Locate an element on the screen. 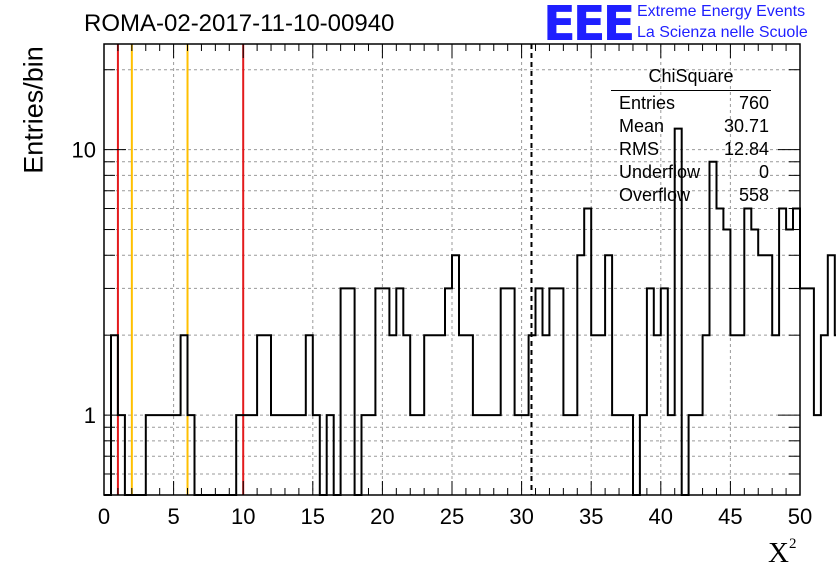 Image resolution: width=836 pixels, height=572 pixels. stats-row-overflow: Overflow 558 is located at coordinates (691, 196).